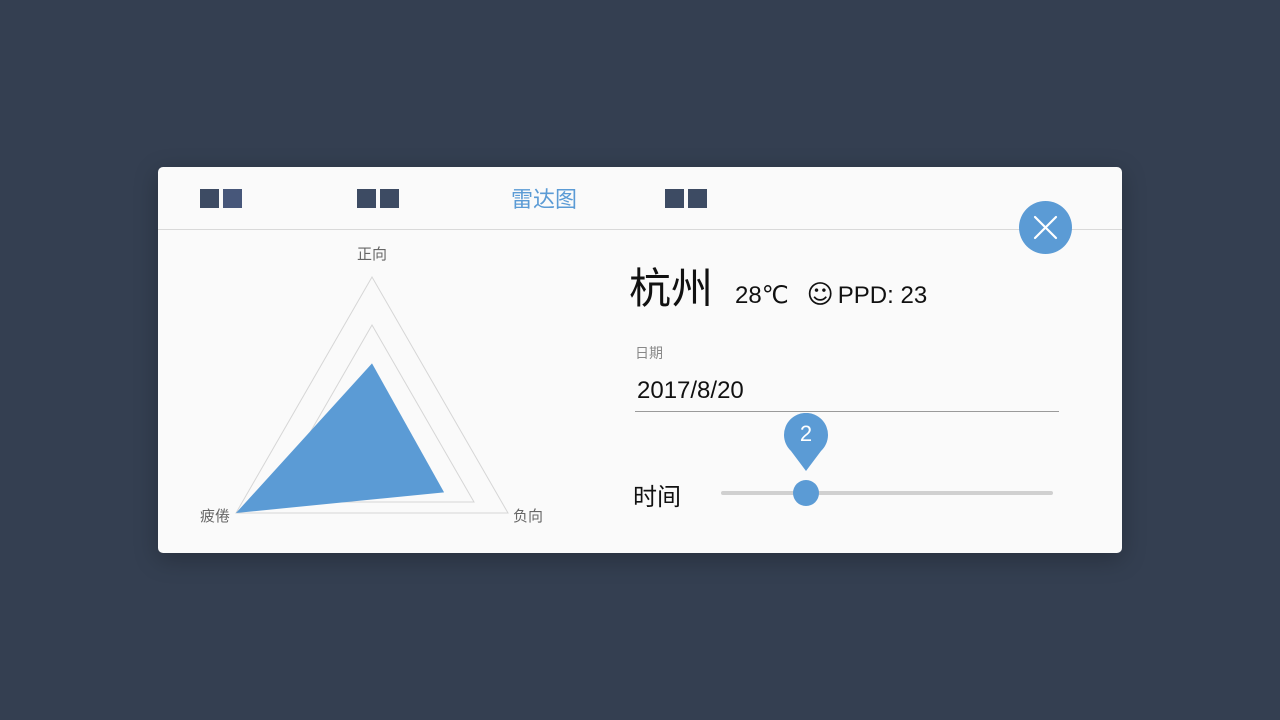  What do you see at coordinates (697, 198) in the screenshot?
I see `tab-4-glyph-b` at bounding box center [697, 198].